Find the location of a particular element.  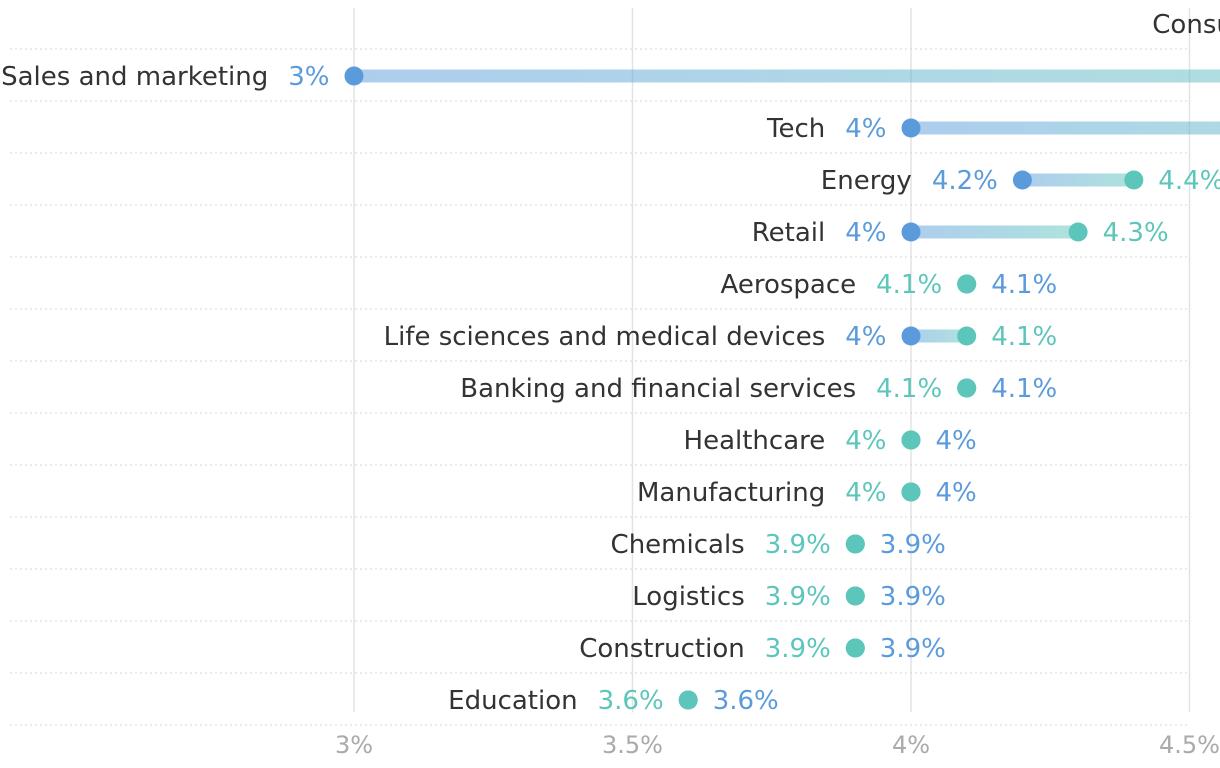

category-label: Retail is located at coordinates (788, 233).